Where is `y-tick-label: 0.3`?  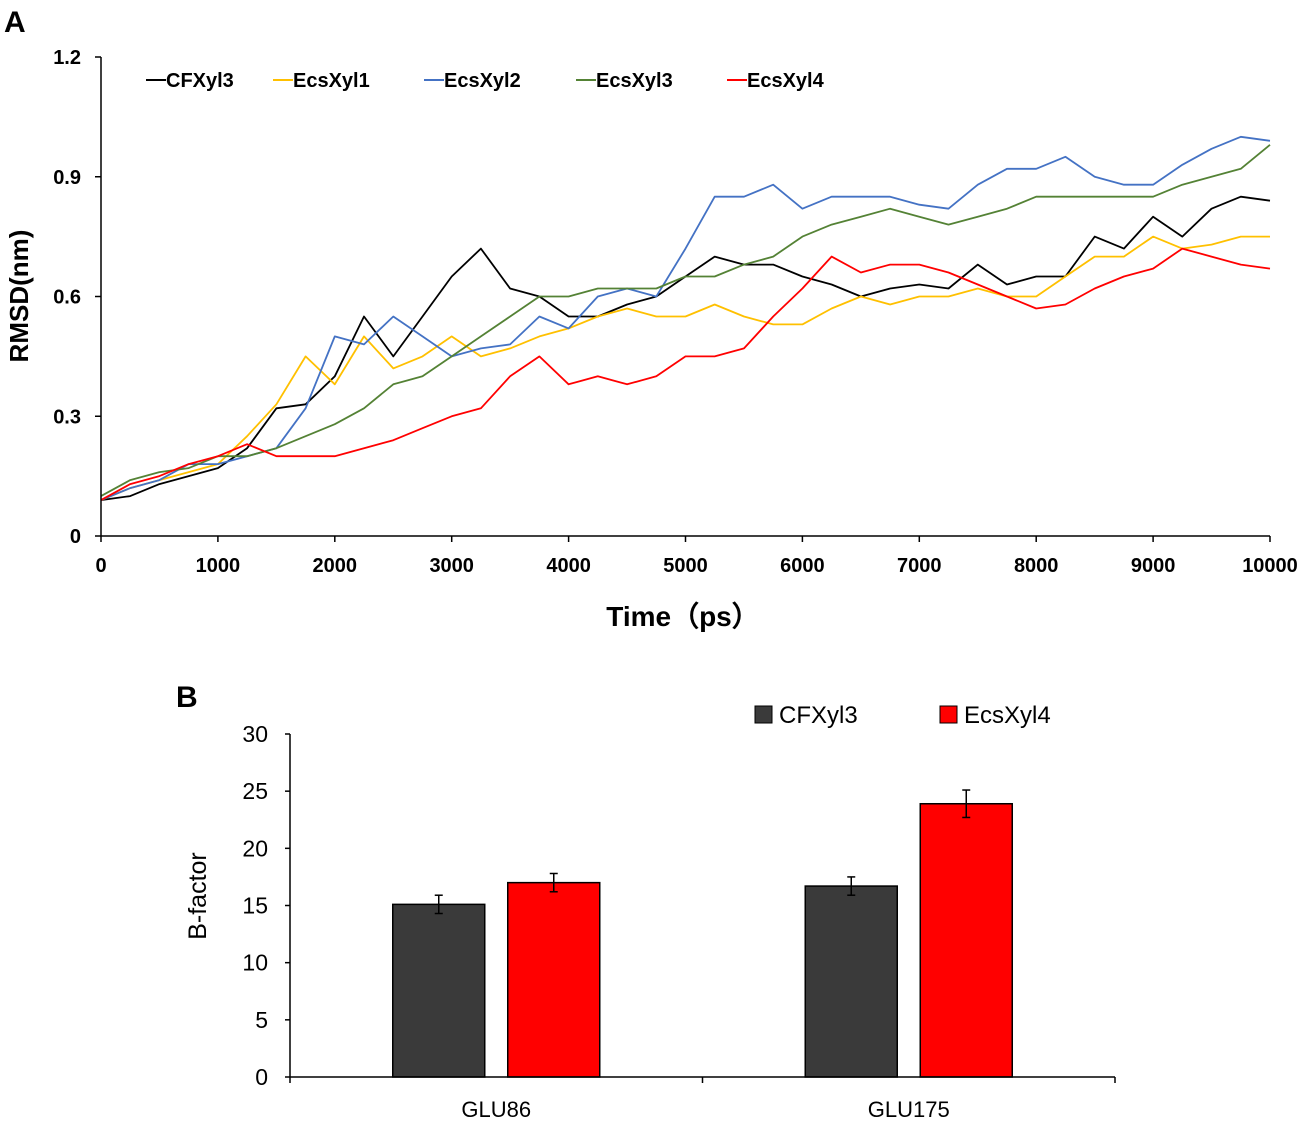 y-tick-label: 0.3 is located at coordinates (67, 417).